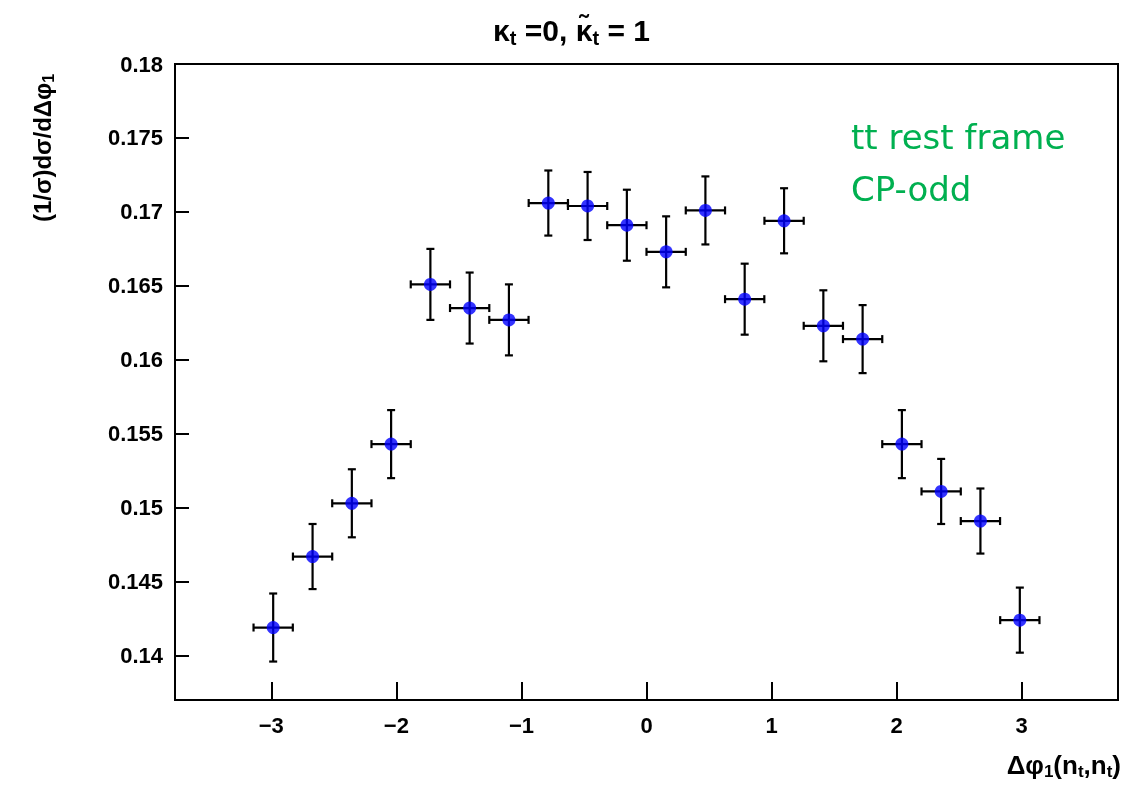 The width and height of the screenshot is (1143, 798). What do you see at coordinates (396, 725) in the screenshot?
I see `x-tick-label: −2` at bounding box center [396, 725].